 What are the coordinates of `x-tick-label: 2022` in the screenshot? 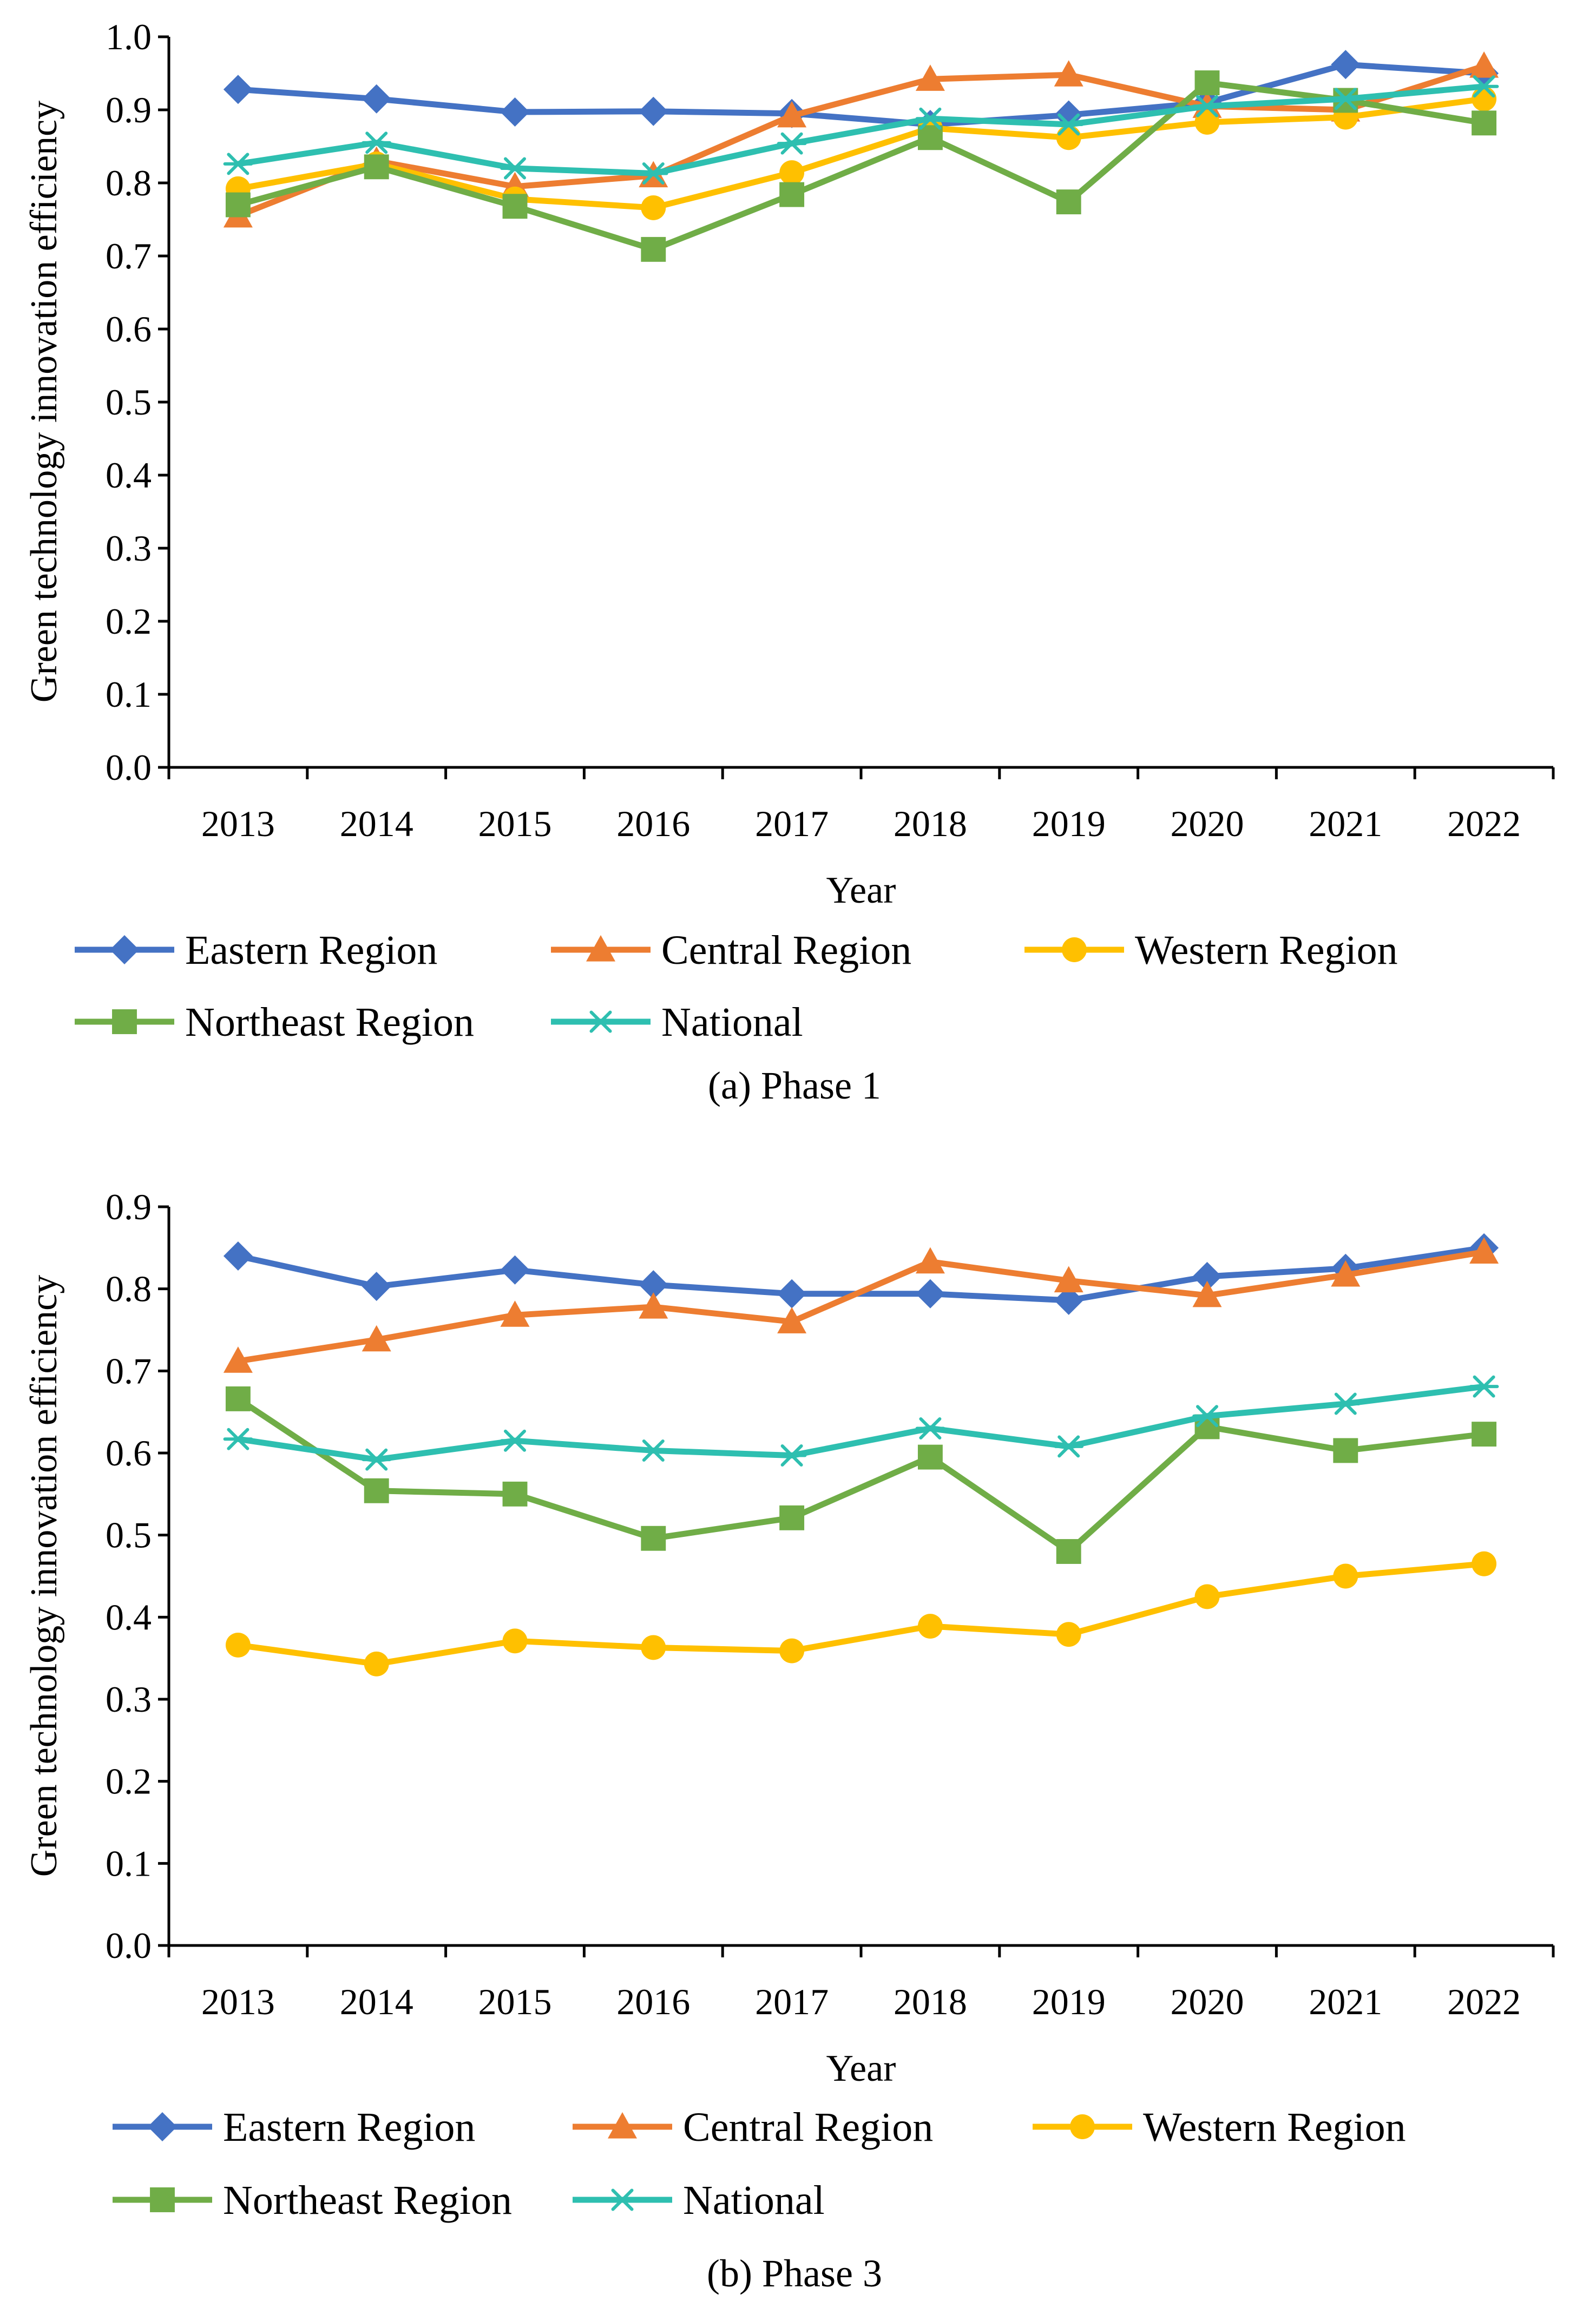 It's located at (1484, 2001).